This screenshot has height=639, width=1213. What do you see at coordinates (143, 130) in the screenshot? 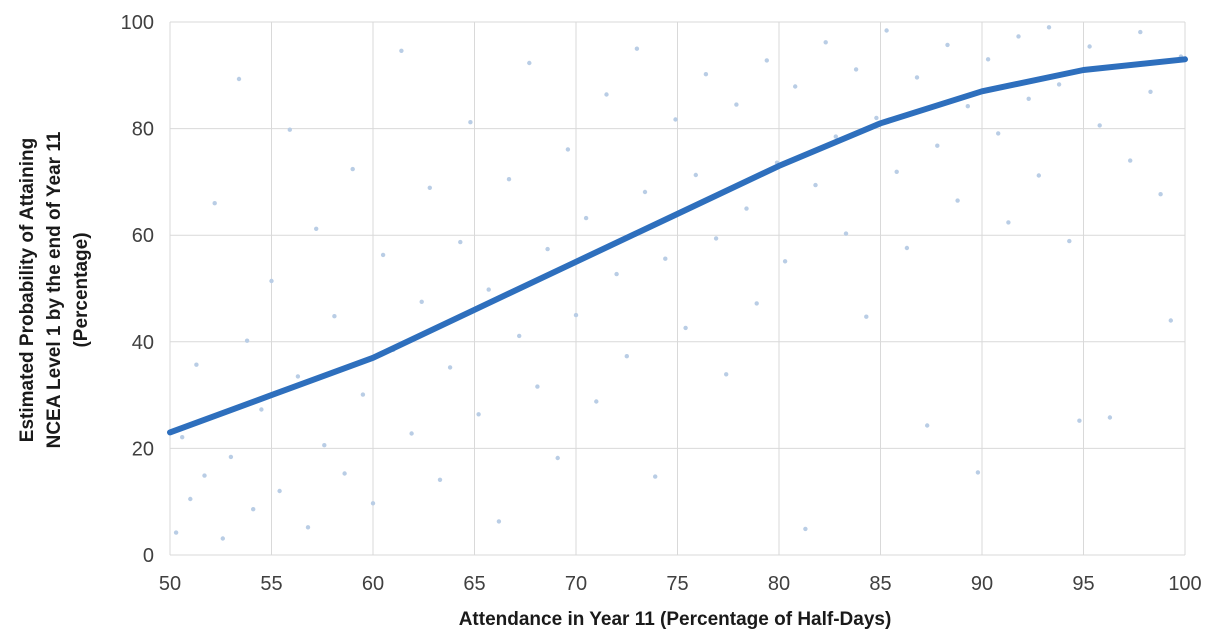
I see `y-tick-label-4: 80` at bounding box center [143, 130].